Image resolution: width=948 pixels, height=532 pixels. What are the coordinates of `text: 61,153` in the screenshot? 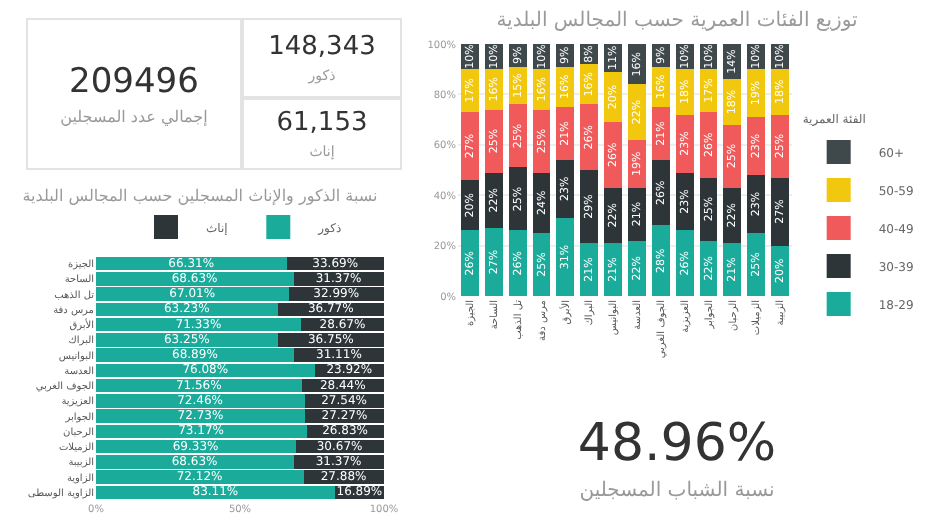 It's located at (322, 123).